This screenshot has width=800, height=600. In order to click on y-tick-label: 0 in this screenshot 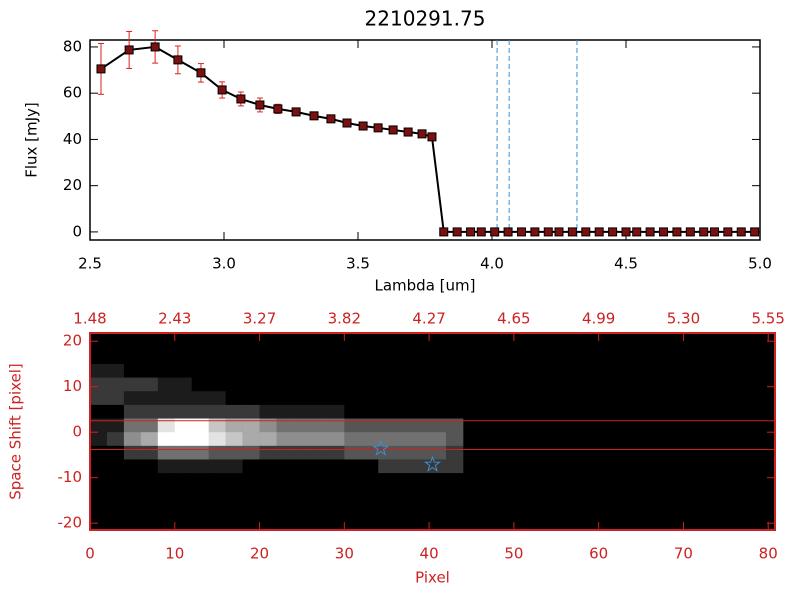, I will do `click(77, 432)`.